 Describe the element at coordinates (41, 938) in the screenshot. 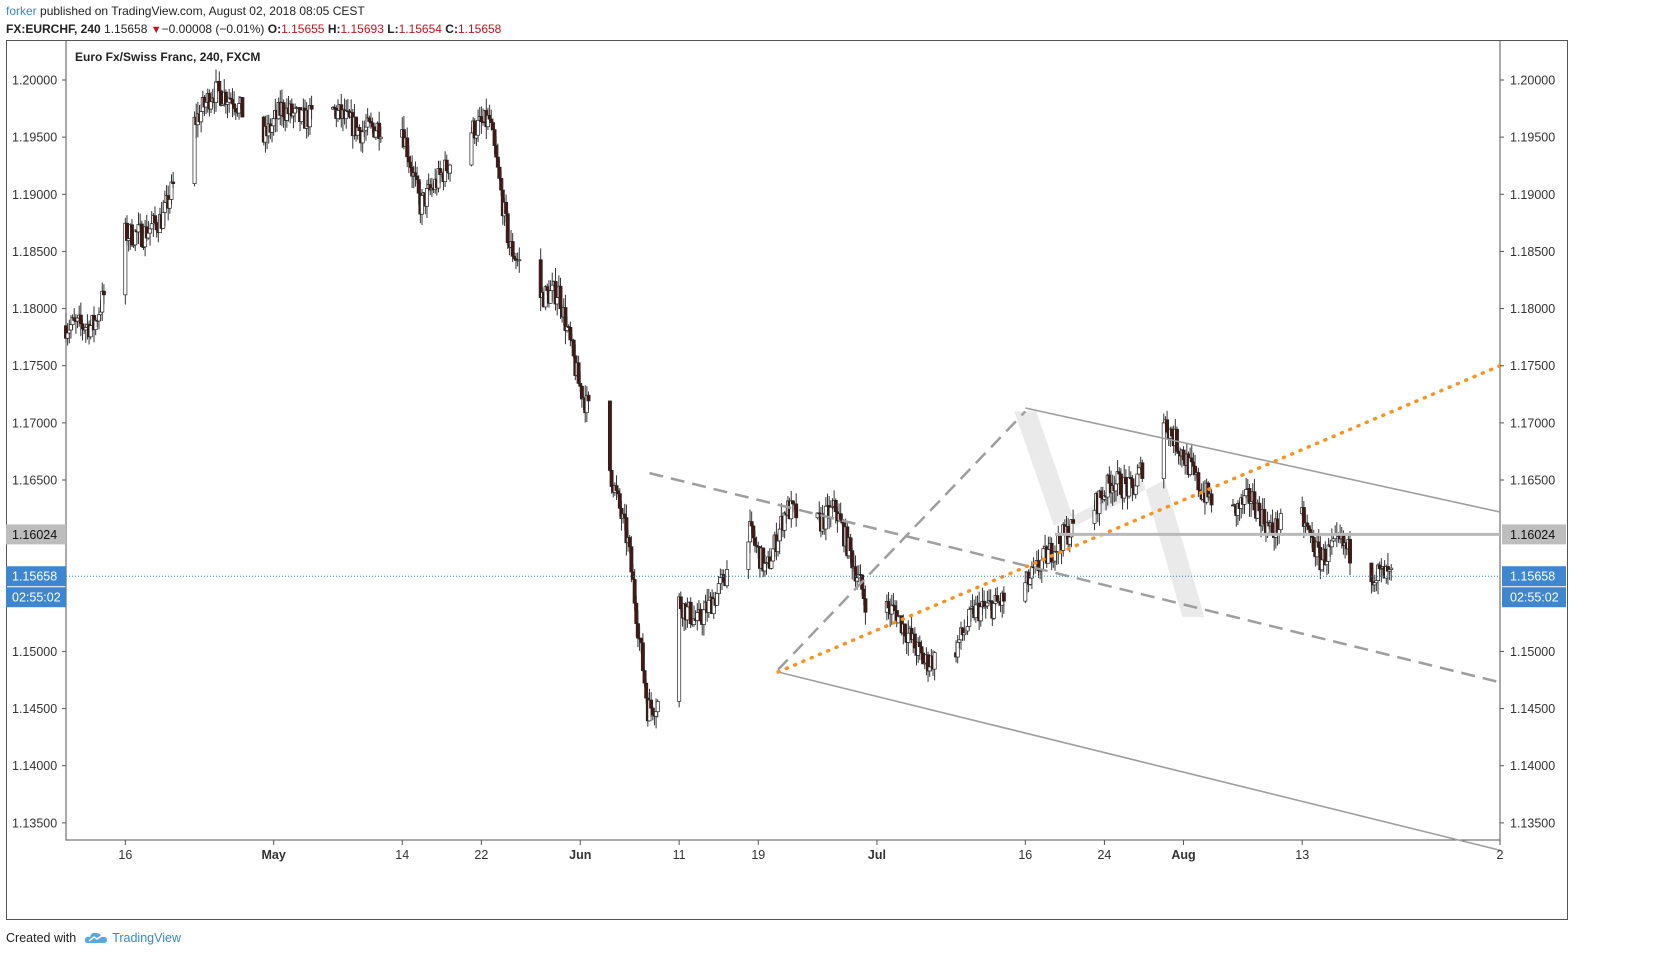

I see `created-with-label: Created with` at that location.